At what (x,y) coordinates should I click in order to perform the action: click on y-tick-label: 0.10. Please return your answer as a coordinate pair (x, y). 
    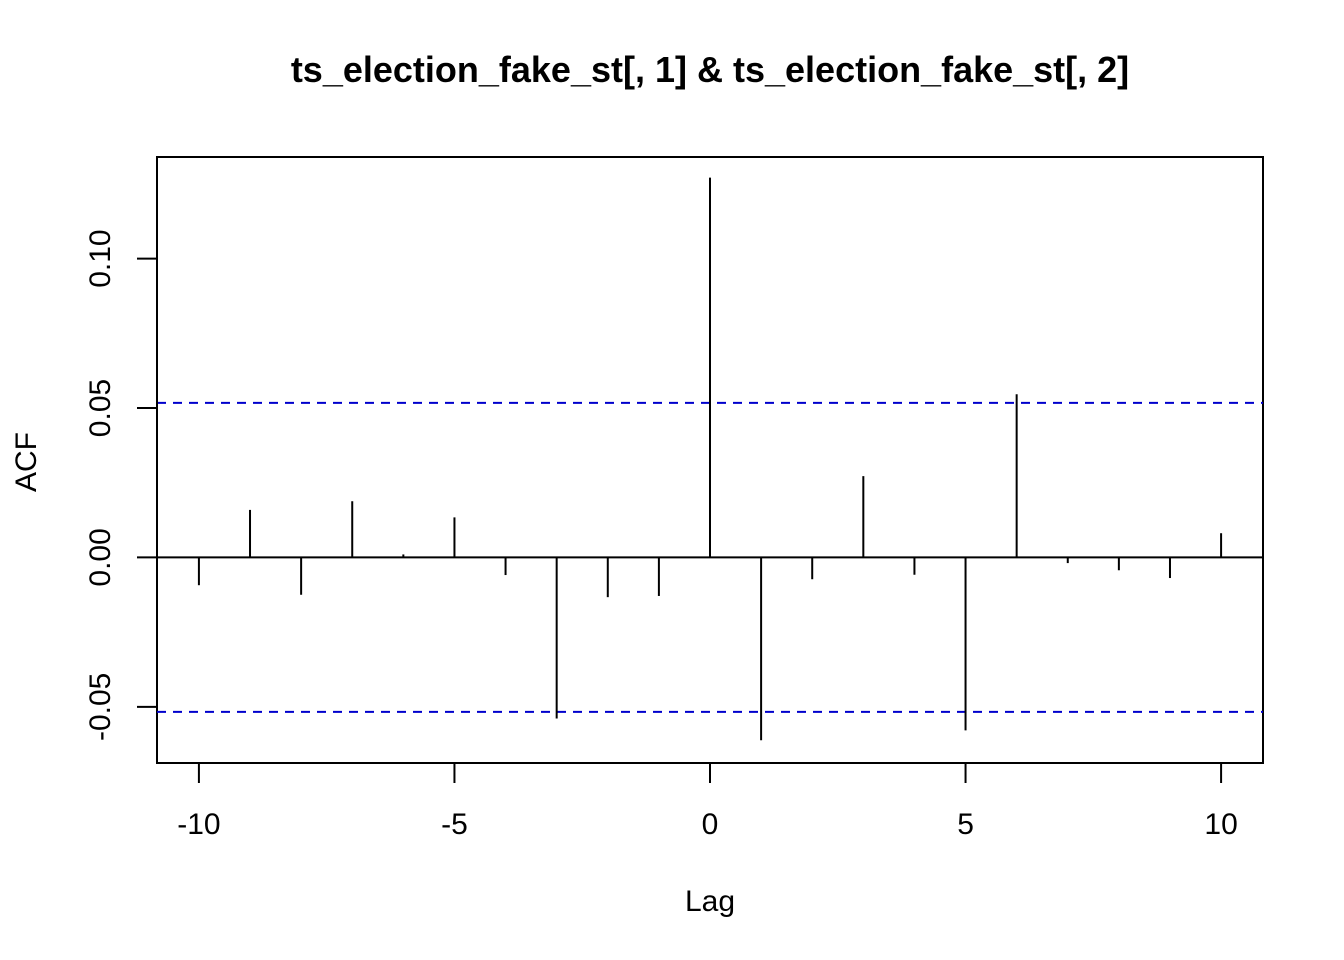
    Looking at the image, I should click on (100, 258).